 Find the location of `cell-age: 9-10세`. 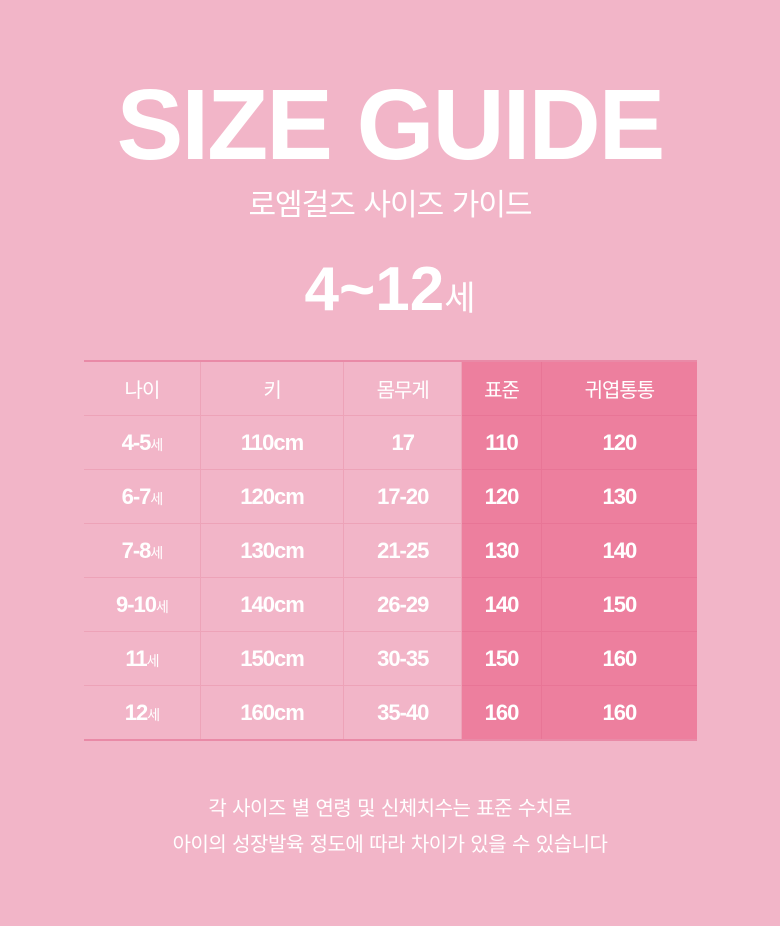

cell-age: 9-10세 is located at coordinates (142, 604).